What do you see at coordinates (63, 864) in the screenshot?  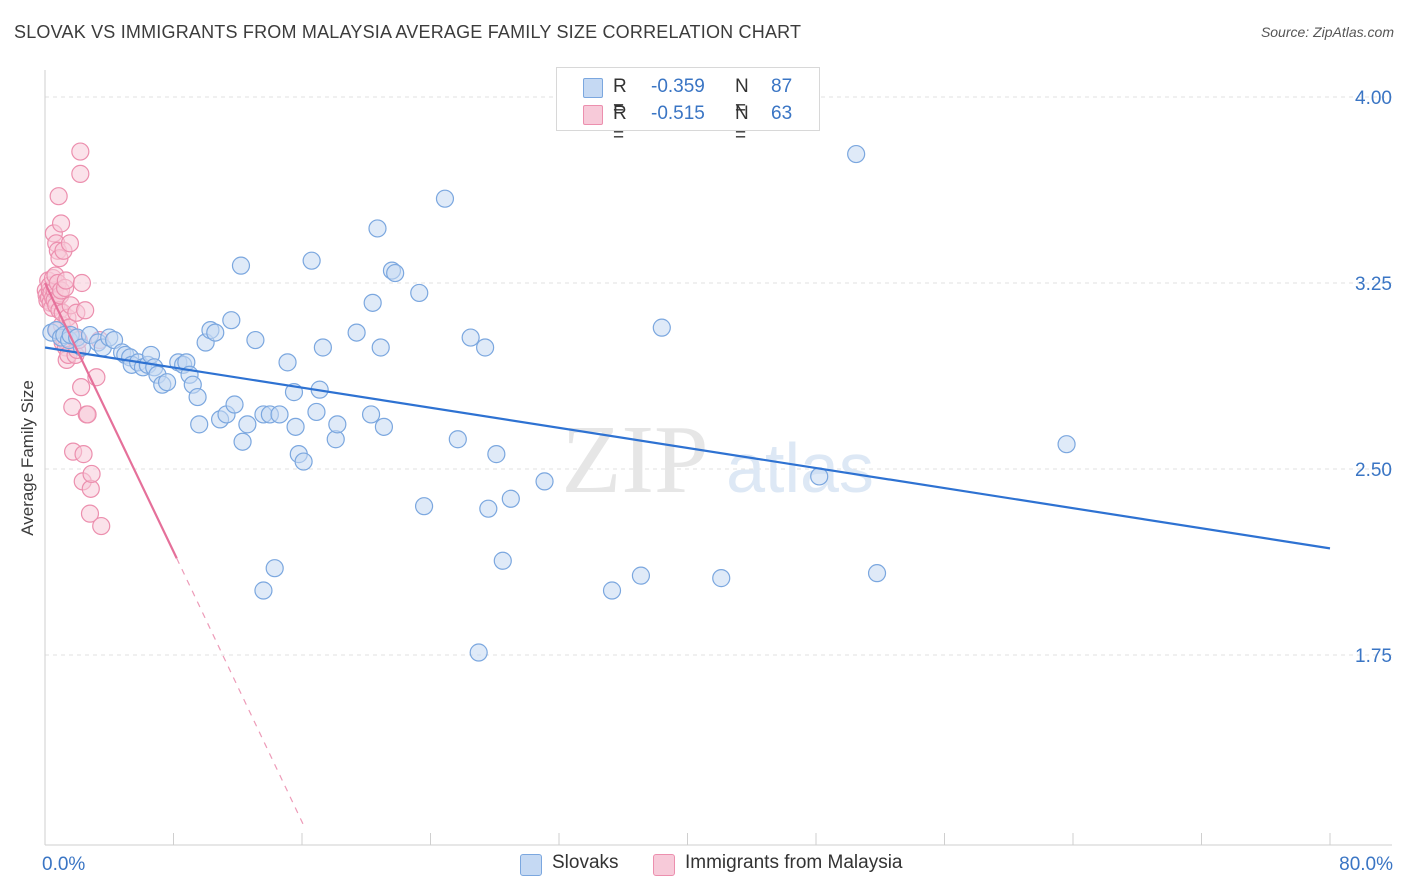 I see `x-tick-label: 0.0%` at bounding box center [63, 864].